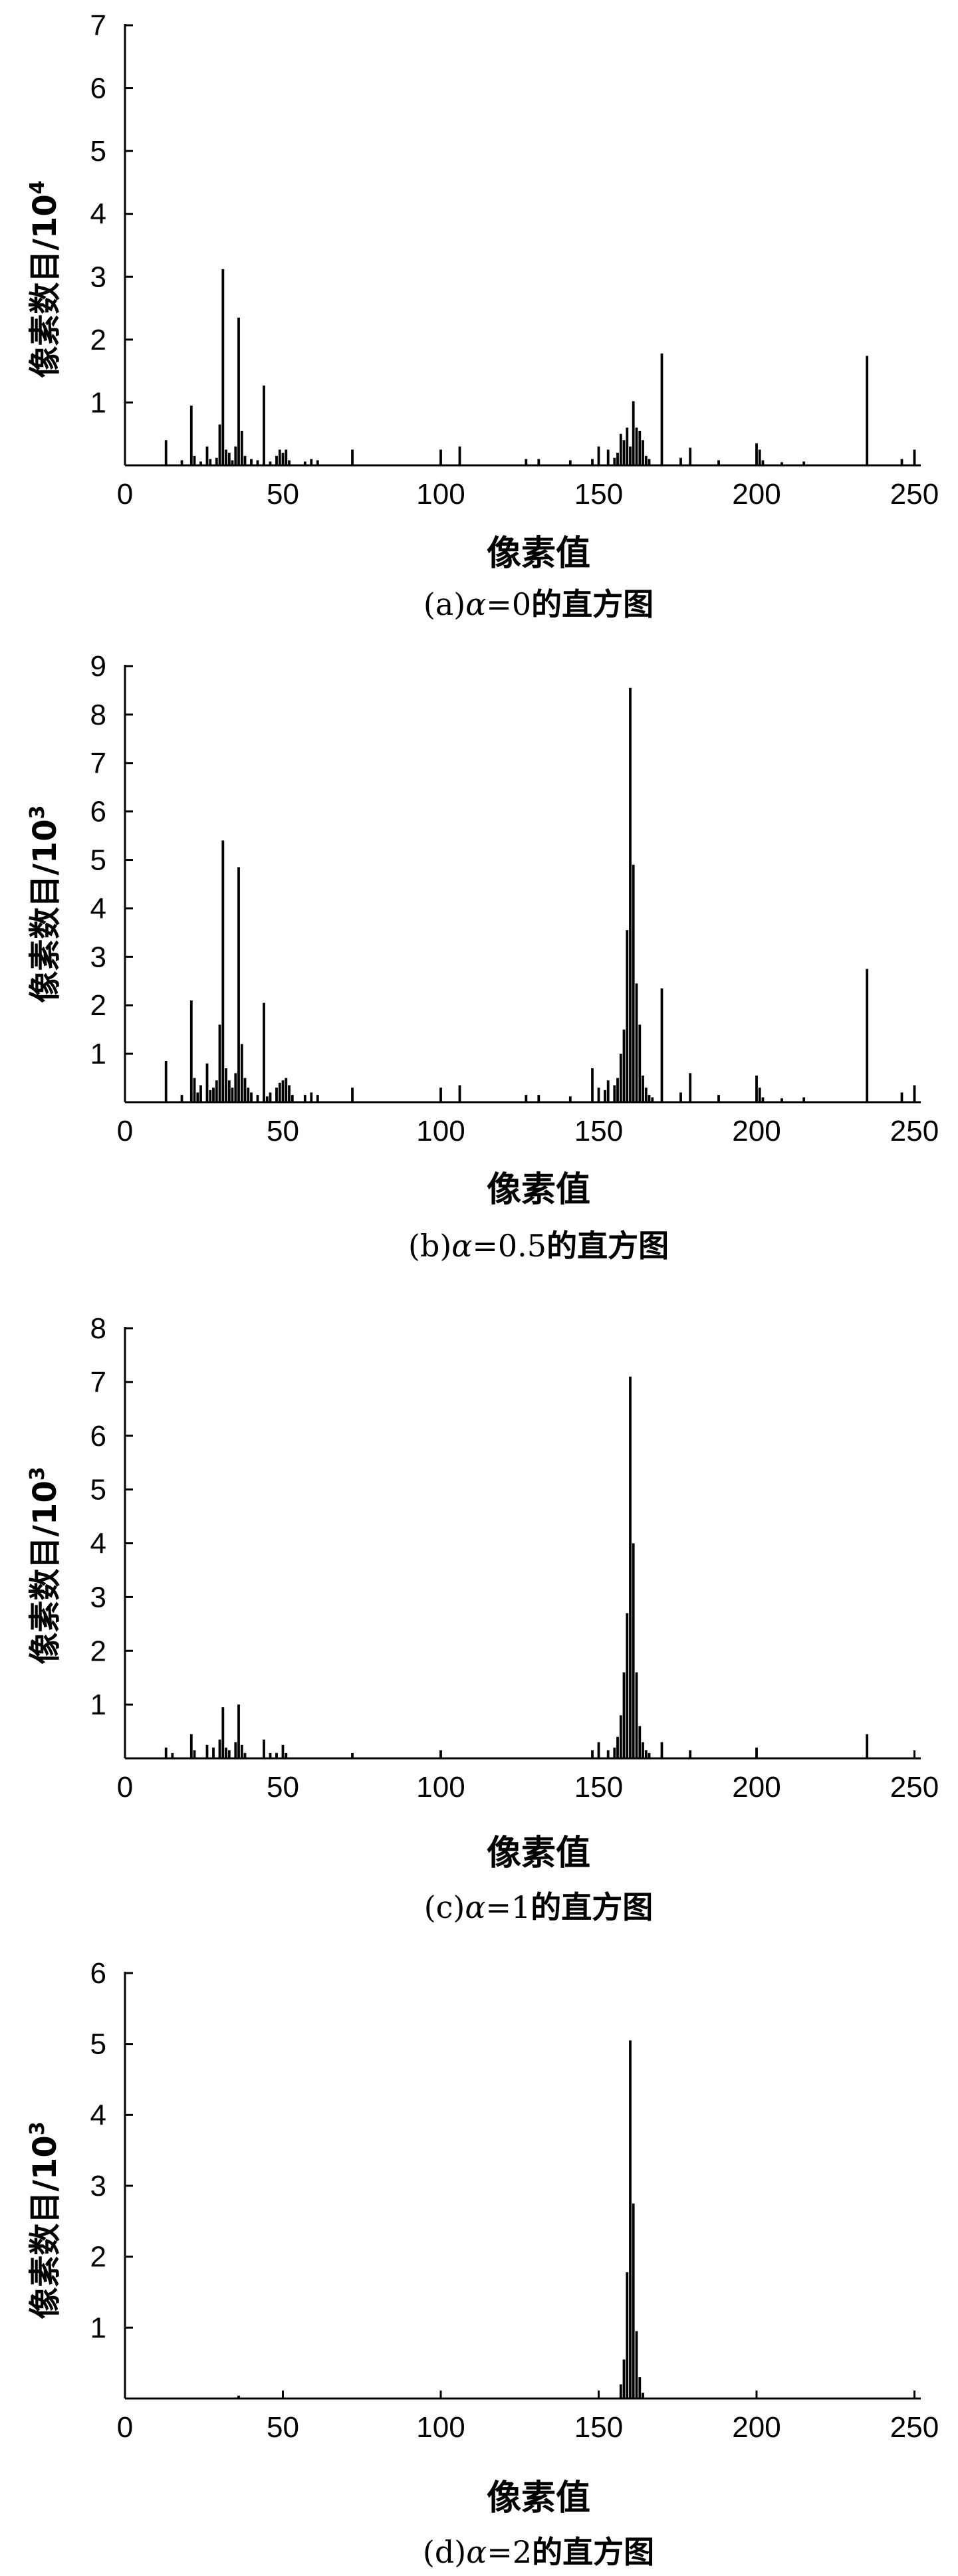  I want to click on panel-d-y-tick-label: 2, so click(98, 2257).